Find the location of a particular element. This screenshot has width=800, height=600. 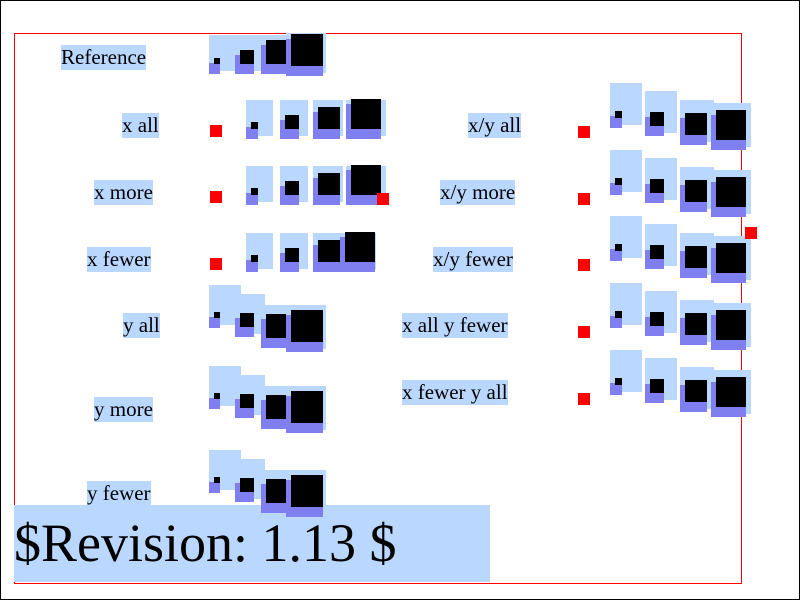

label-x-all-y-fewer: x all y fewer is located at coordinates (455, 325).